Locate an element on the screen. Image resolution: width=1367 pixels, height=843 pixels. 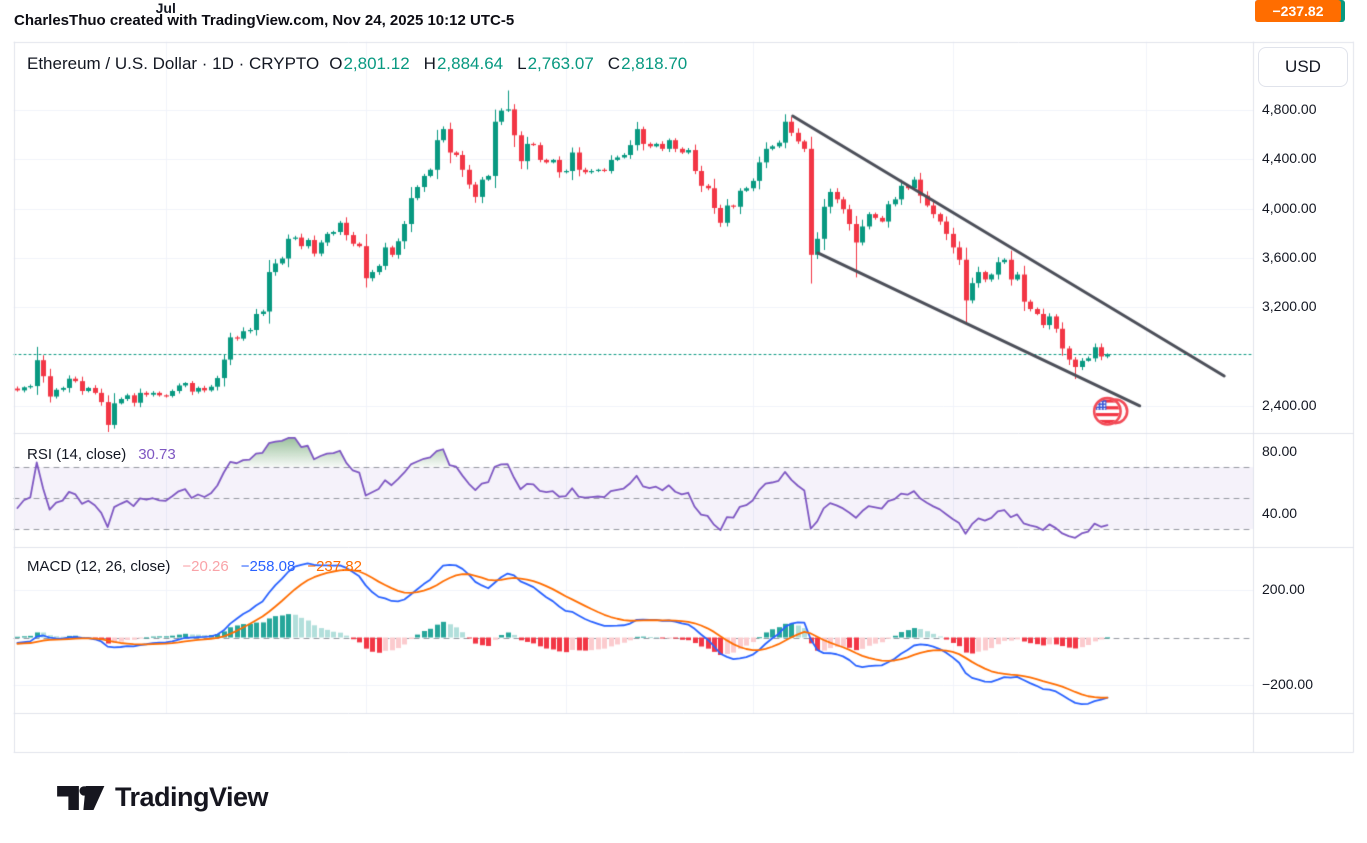
rsi-status-line: RSI (14, close) 30.73 is located at coordinates (101, 454).